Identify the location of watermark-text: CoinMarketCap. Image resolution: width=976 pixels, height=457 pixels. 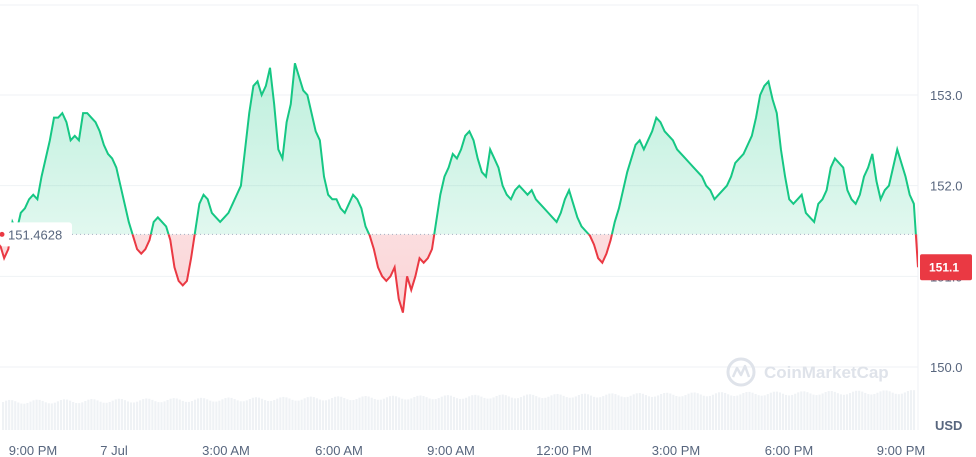
(826, 372).